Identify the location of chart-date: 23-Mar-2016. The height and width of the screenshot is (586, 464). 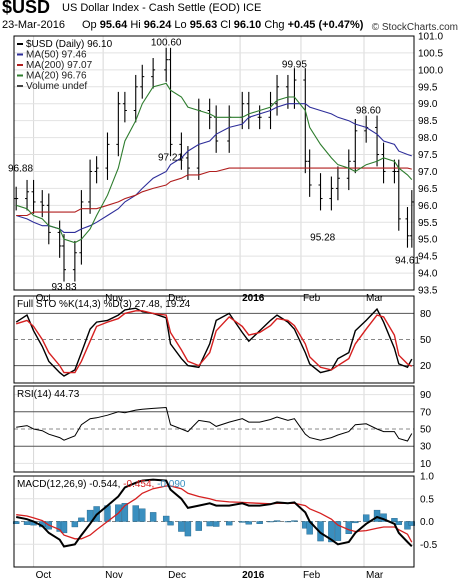
(33, 25).